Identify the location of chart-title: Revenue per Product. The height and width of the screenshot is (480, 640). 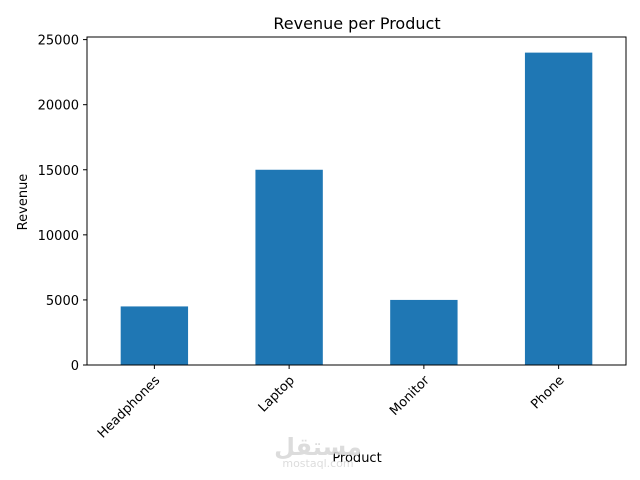
(356, 23).